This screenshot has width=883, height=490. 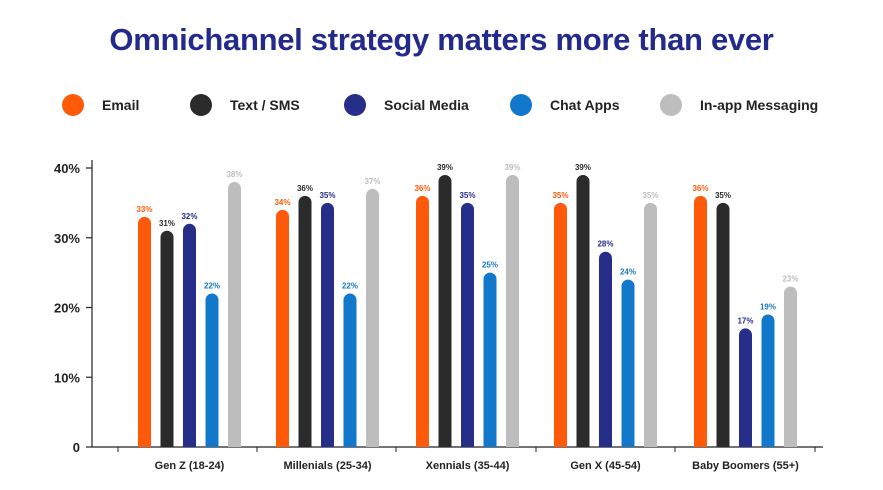 What do you see at coordinates (745, 466) in the screenshot?
I see `x-category-label: Baby Boomers (55+)` at bounding box center [745, 466].